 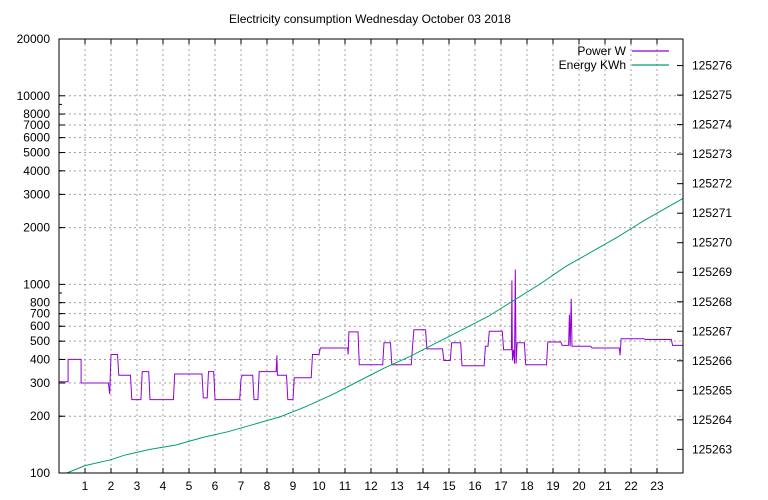 What do you see at coordinates (449, 486) in the screenshot?
I see `x-tick-label: 15` at bounding box center [449, 486].